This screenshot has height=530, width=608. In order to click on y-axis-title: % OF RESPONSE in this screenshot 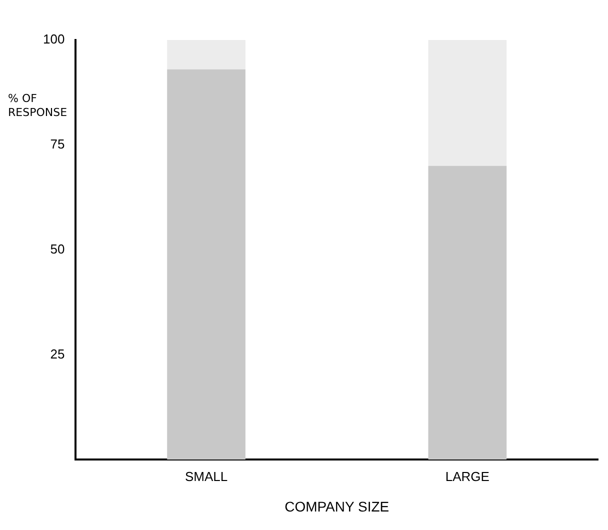, I will do `click(38, 106)`.